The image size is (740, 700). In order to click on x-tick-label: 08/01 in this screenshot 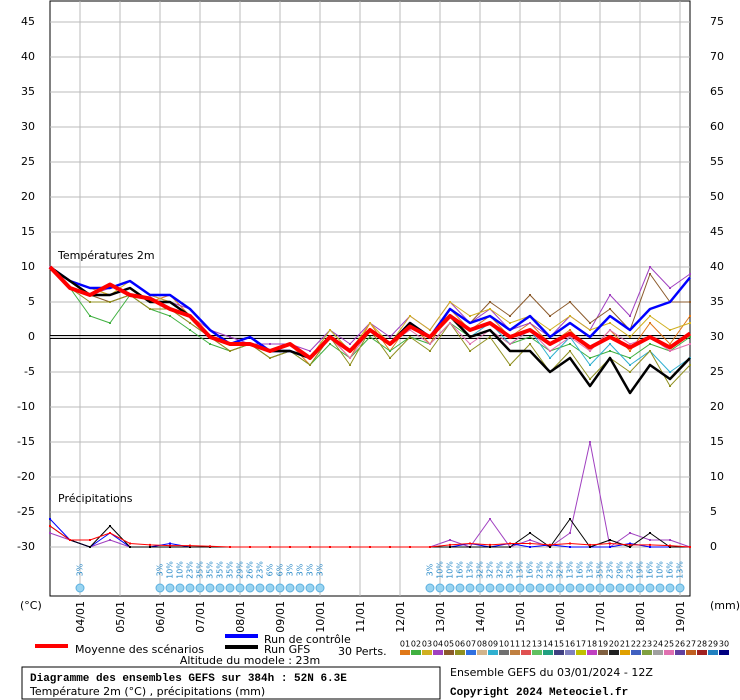, I will do `click(240, 617)`.